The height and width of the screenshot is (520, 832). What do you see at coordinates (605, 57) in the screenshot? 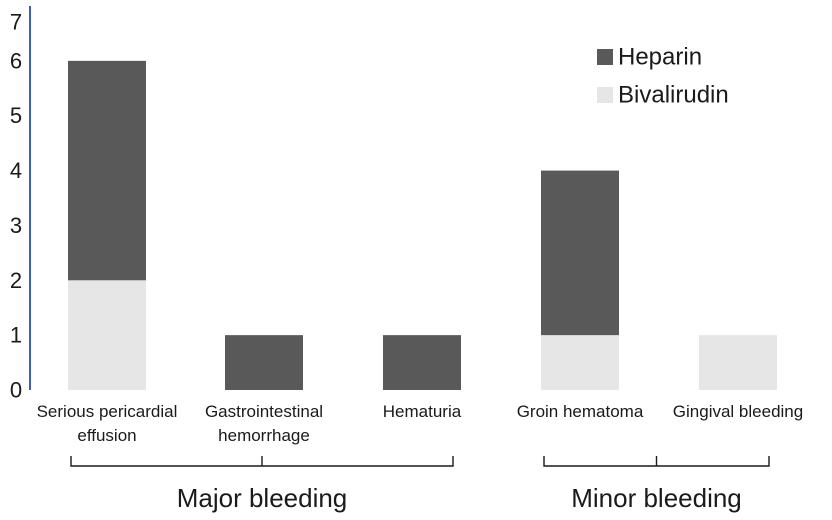
I see `legend-swatch-heparin` at bounding box center [605, 57].